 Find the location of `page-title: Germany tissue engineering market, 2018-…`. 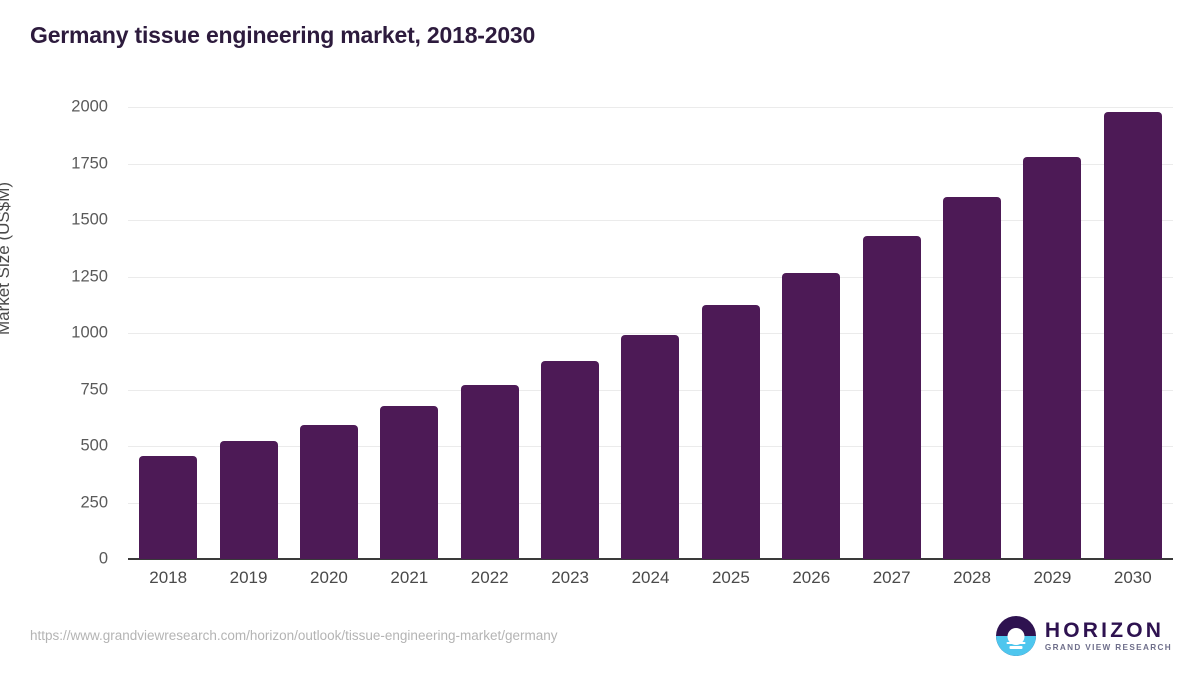

page-title: Germany tissue engineering market, 2018-… is located at coordinates (283, 35).